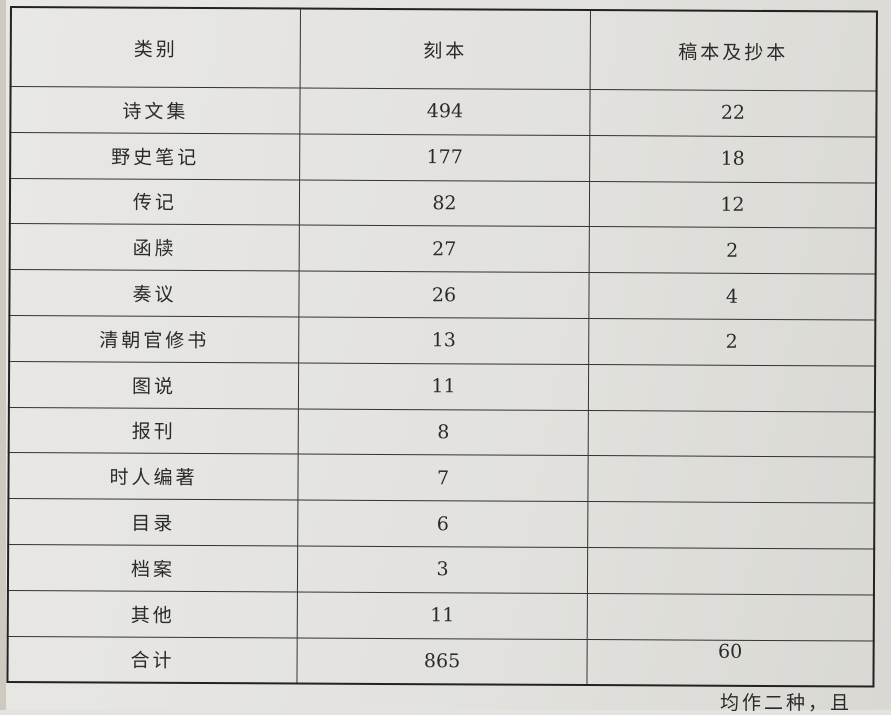 The width and height of the screenshot is (891, 715). I want to click on cell-printed: 26, so click(444, 295).